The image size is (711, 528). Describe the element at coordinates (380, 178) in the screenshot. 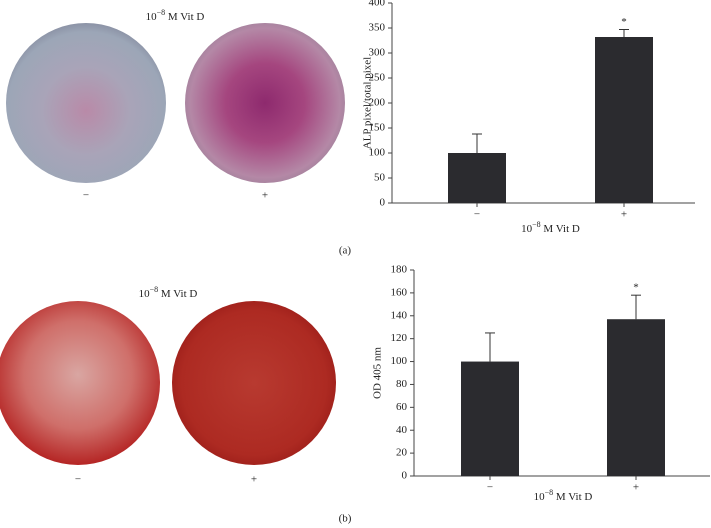

I see `y-tick-label: 50` at that location.